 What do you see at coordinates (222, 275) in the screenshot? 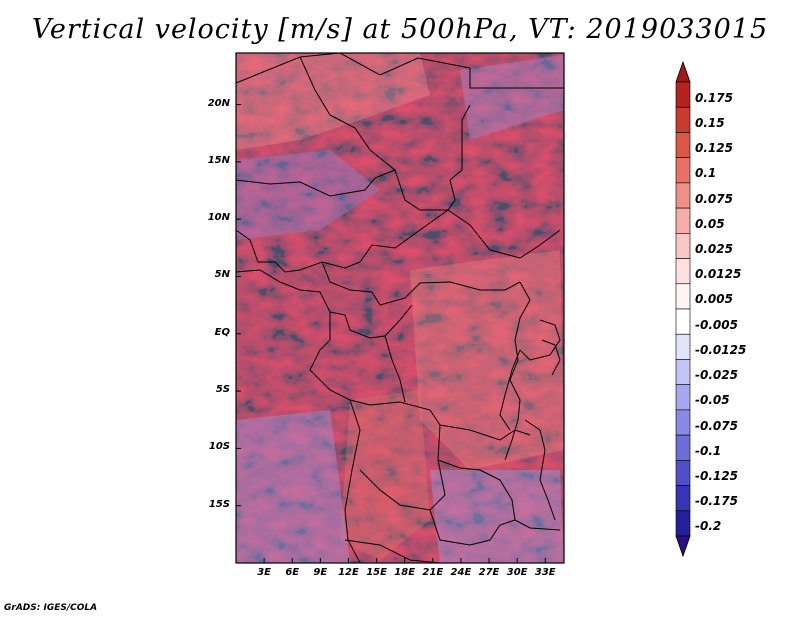
I see `lat-tick-label: 5N` at bounding box center [222, 275].